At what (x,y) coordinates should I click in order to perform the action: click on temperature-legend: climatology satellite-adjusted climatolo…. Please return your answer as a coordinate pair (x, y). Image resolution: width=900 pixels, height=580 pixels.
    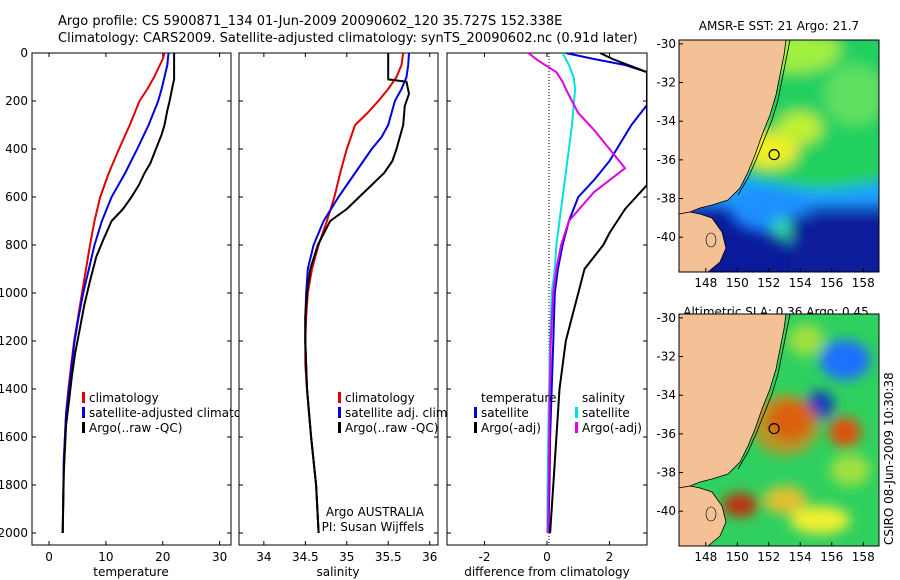
    Looking at the image, I should click on (174, 413).